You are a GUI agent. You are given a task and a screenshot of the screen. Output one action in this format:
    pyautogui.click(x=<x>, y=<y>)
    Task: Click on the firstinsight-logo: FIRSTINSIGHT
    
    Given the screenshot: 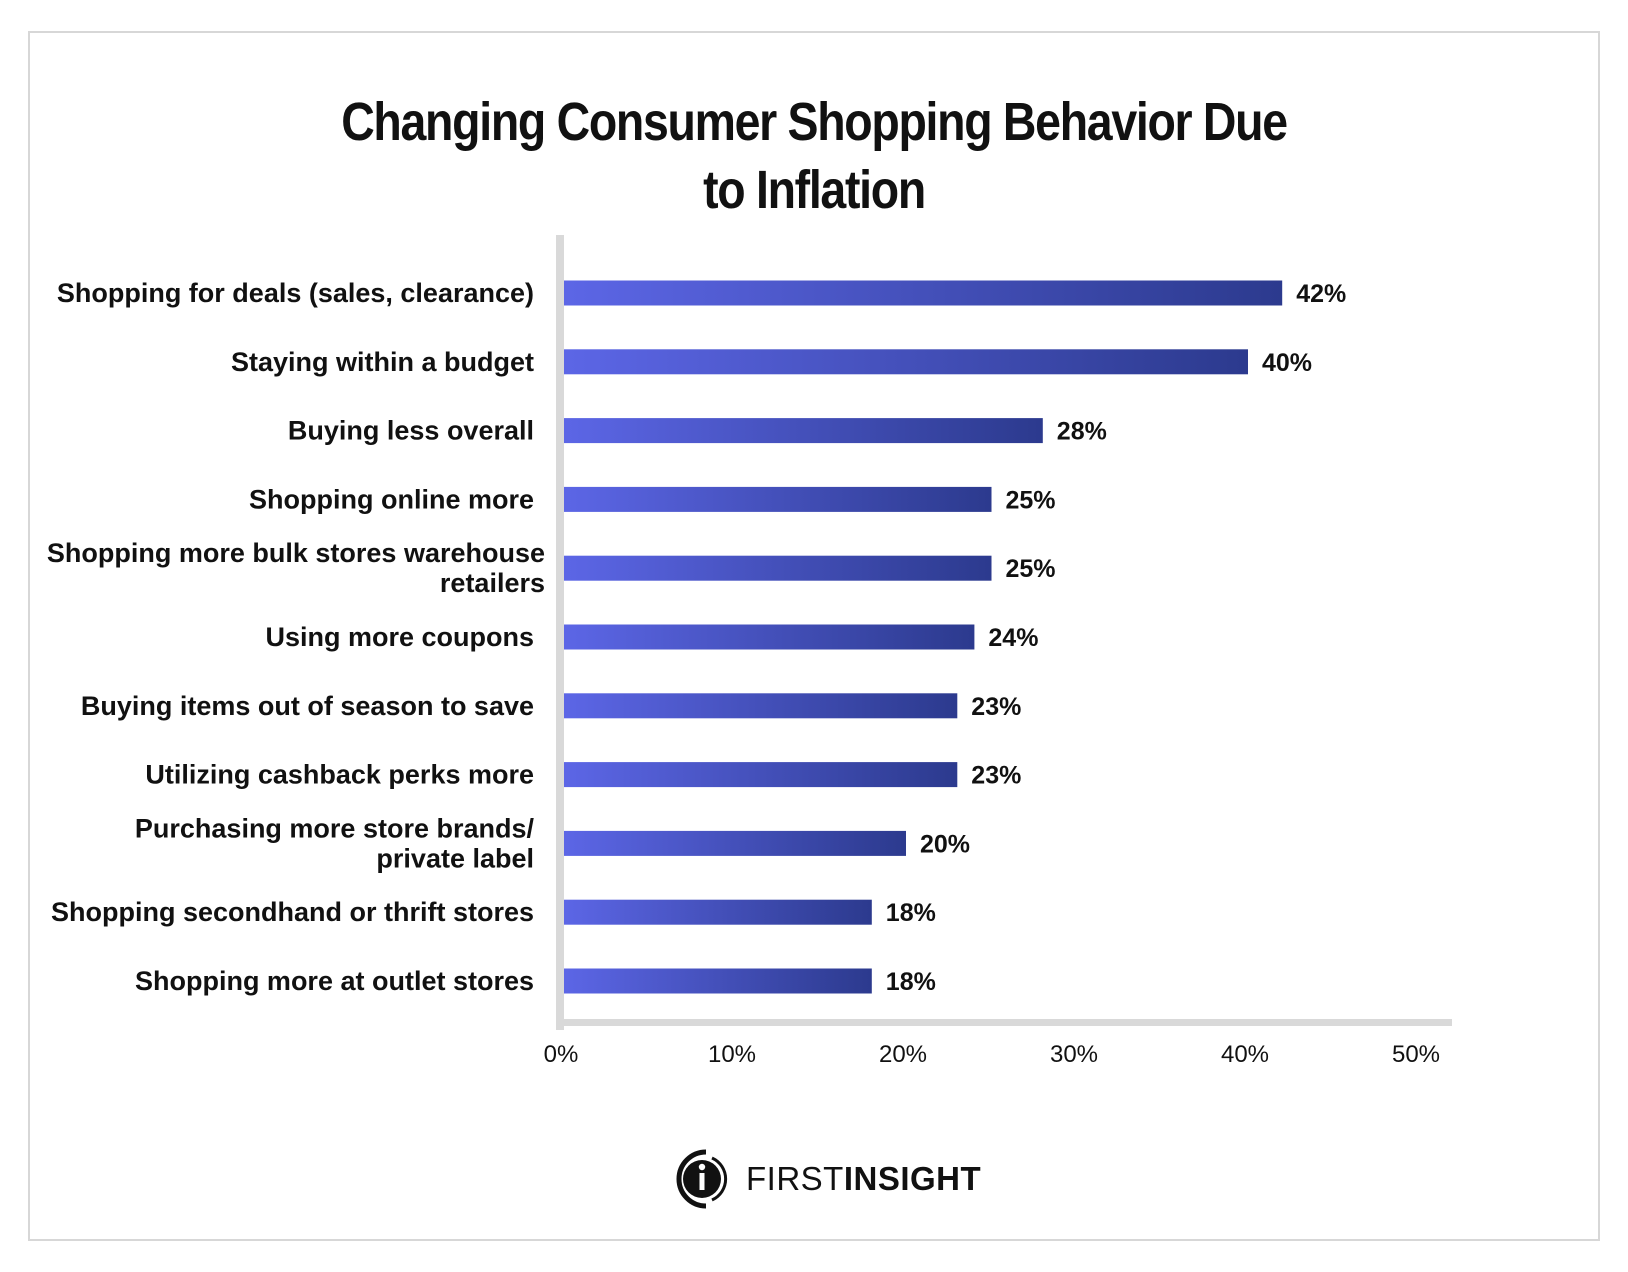 What is the action you would take?
    pyautogui.click(x=828, y=1179)
    